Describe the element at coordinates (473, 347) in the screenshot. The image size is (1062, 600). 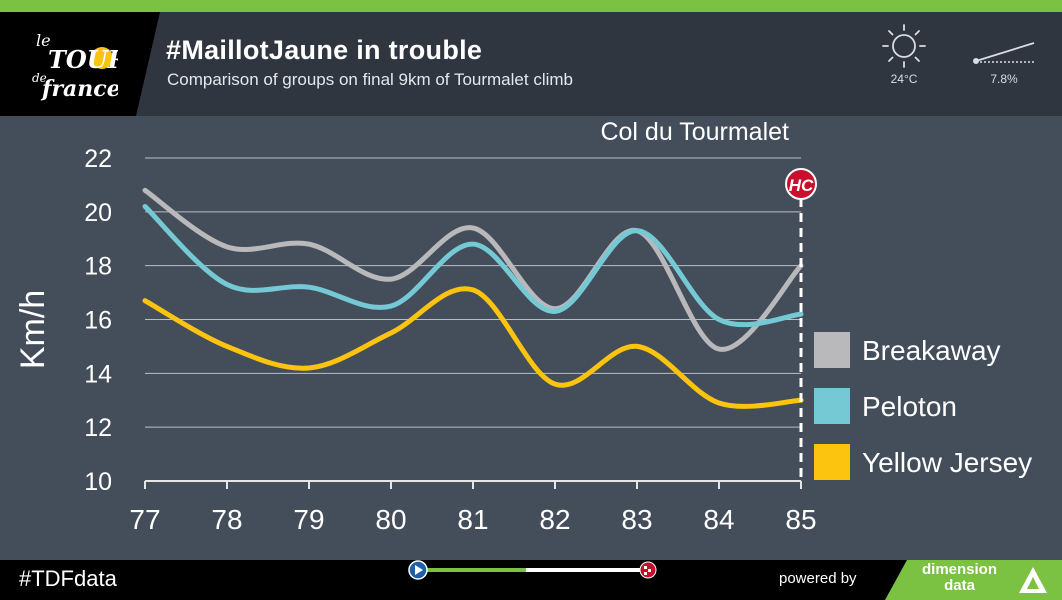
I see `series-line-yellow-jersey` at that location.